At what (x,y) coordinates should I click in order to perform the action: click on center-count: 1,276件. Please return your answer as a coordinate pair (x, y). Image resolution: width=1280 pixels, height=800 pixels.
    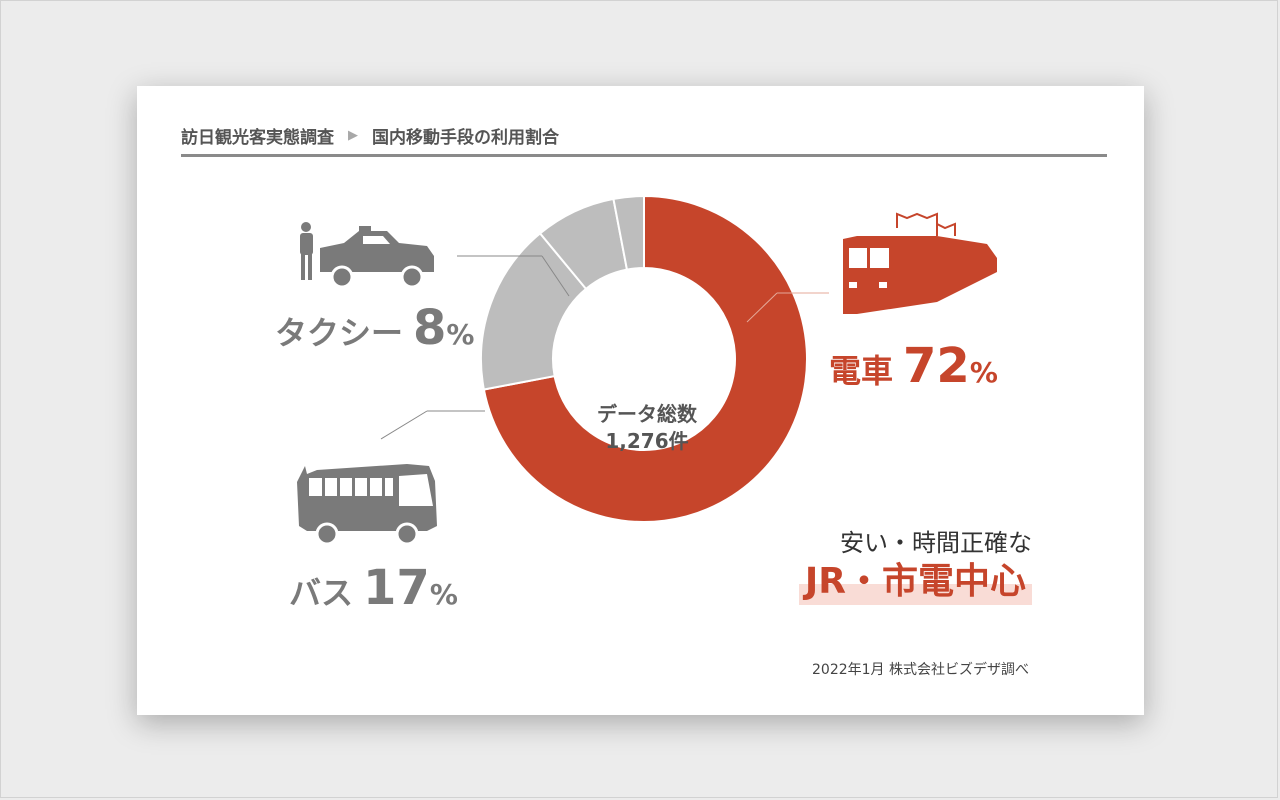
    Looking at the image, I should click on (647, 441).